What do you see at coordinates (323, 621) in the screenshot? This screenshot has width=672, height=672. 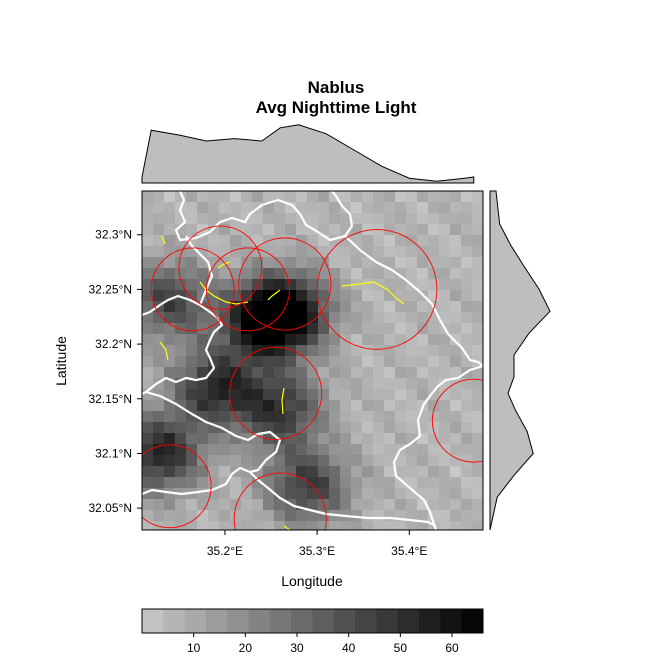 I see `colorbar-swatch` at bounding box center [323, 621].